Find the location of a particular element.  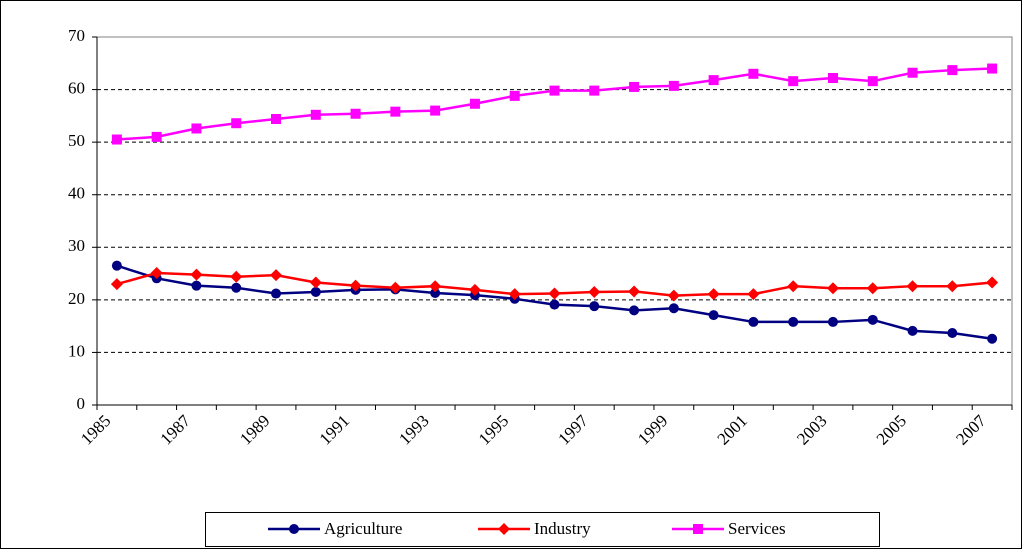

y-tick-label: 10 is located at coordinates (76, 350).